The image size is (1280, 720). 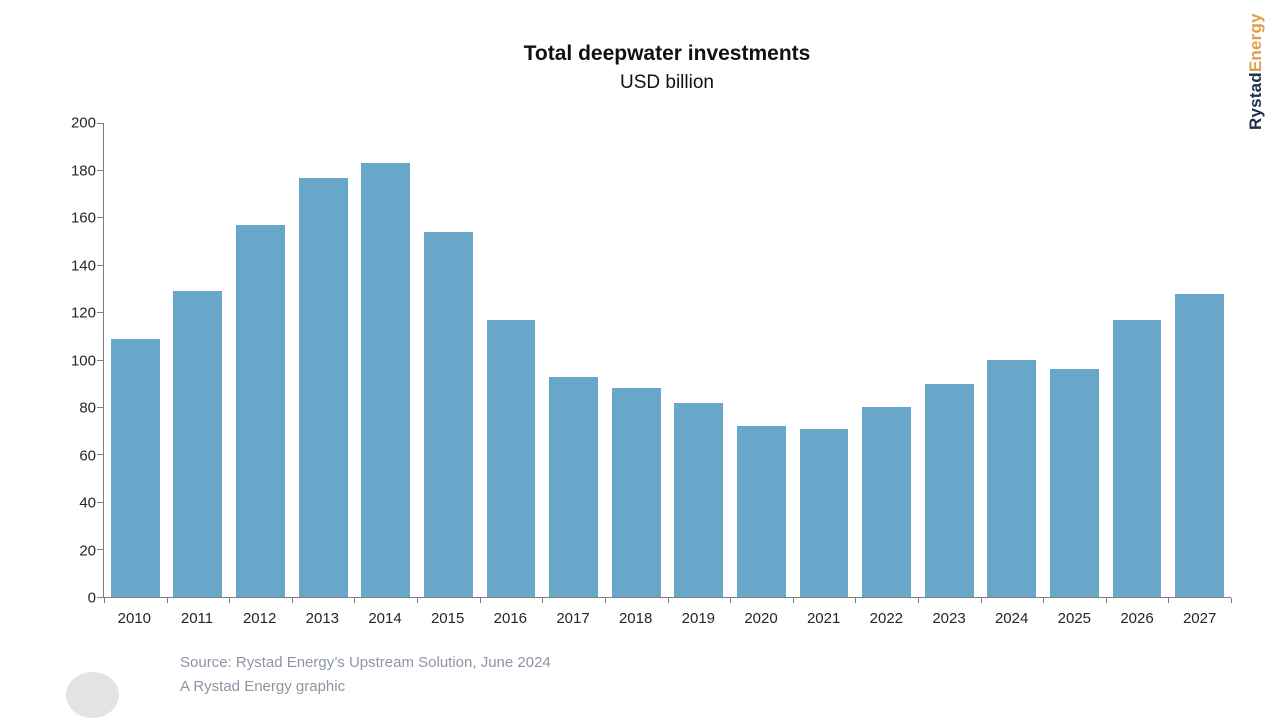 What do you see at coordinates (761, 618) in the screenshot?
I see `x-tick-label-2020: 2020` at bounding box center [761, 618].